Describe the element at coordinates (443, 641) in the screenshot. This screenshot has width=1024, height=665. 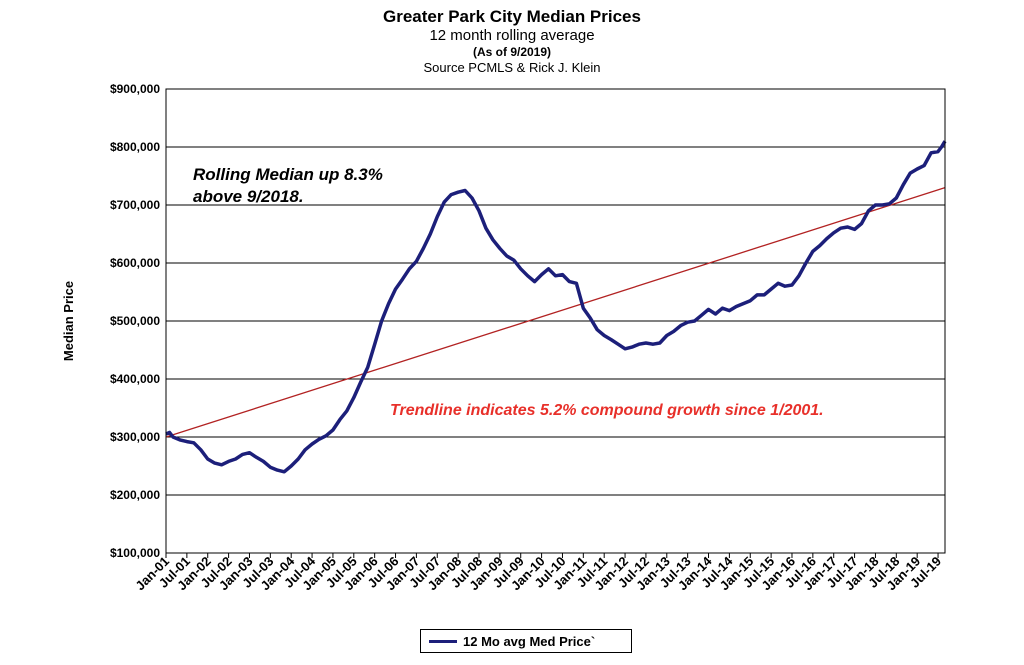
I see `legend-swatch` at that location.